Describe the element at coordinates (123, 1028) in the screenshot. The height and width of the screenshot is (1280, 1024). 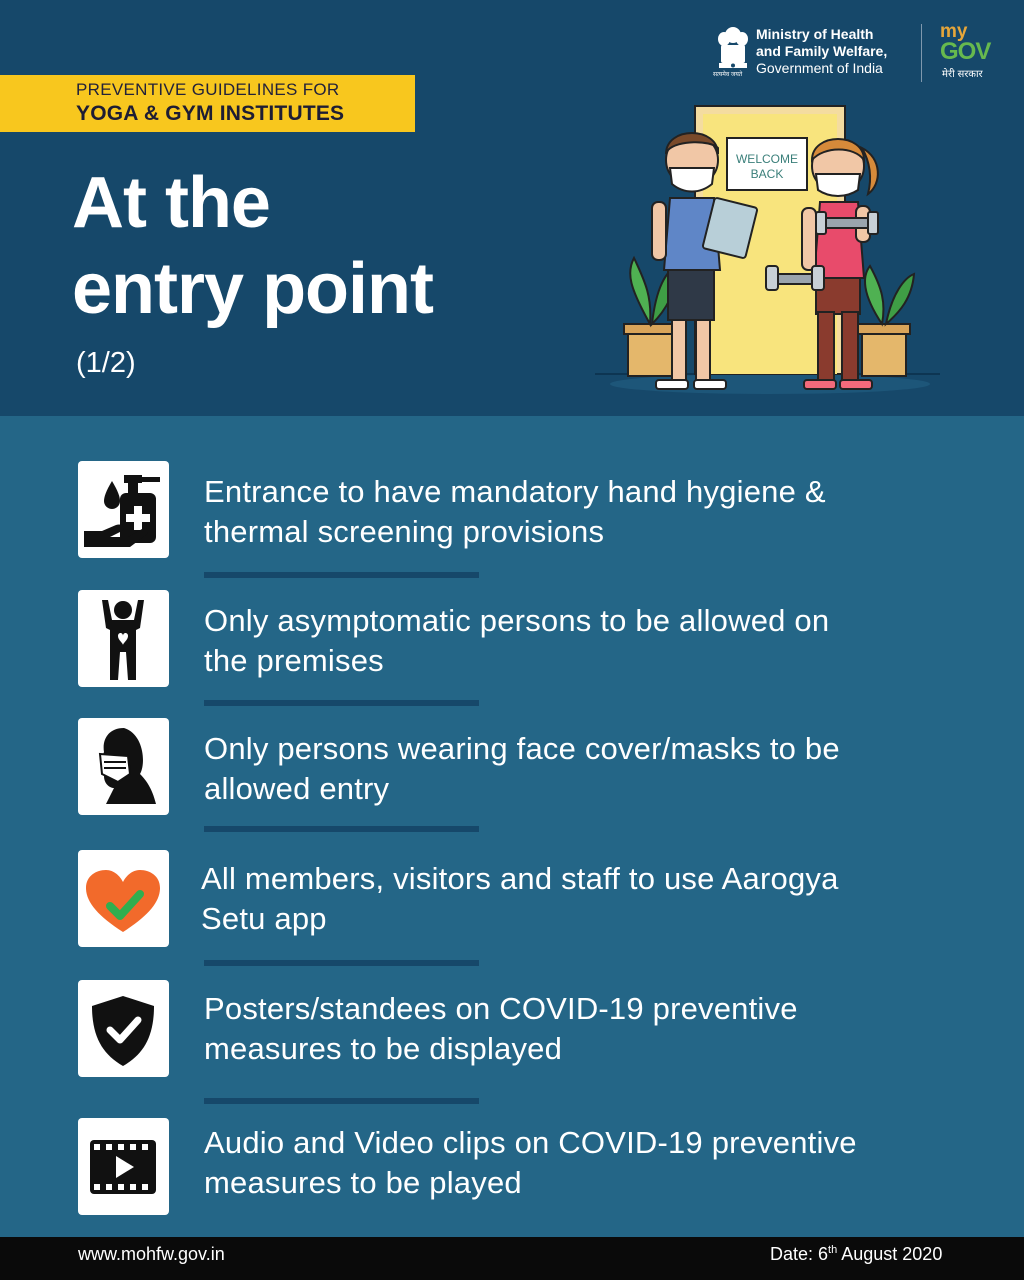
I see `shield-check-icon` at that location.